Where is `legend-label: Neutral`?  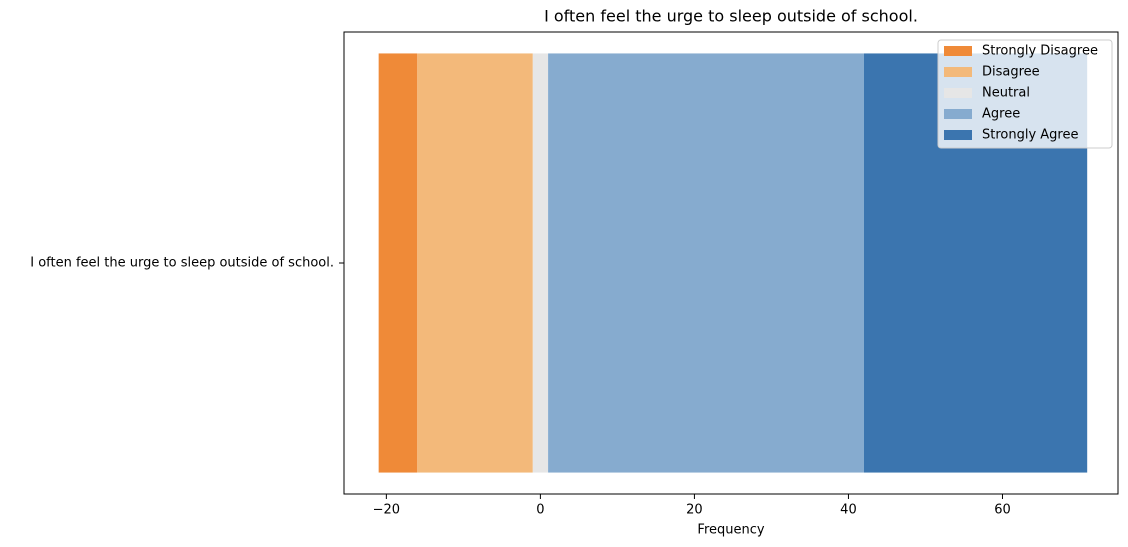 legend-label: Neutral is located at coordinates (1006, 93).